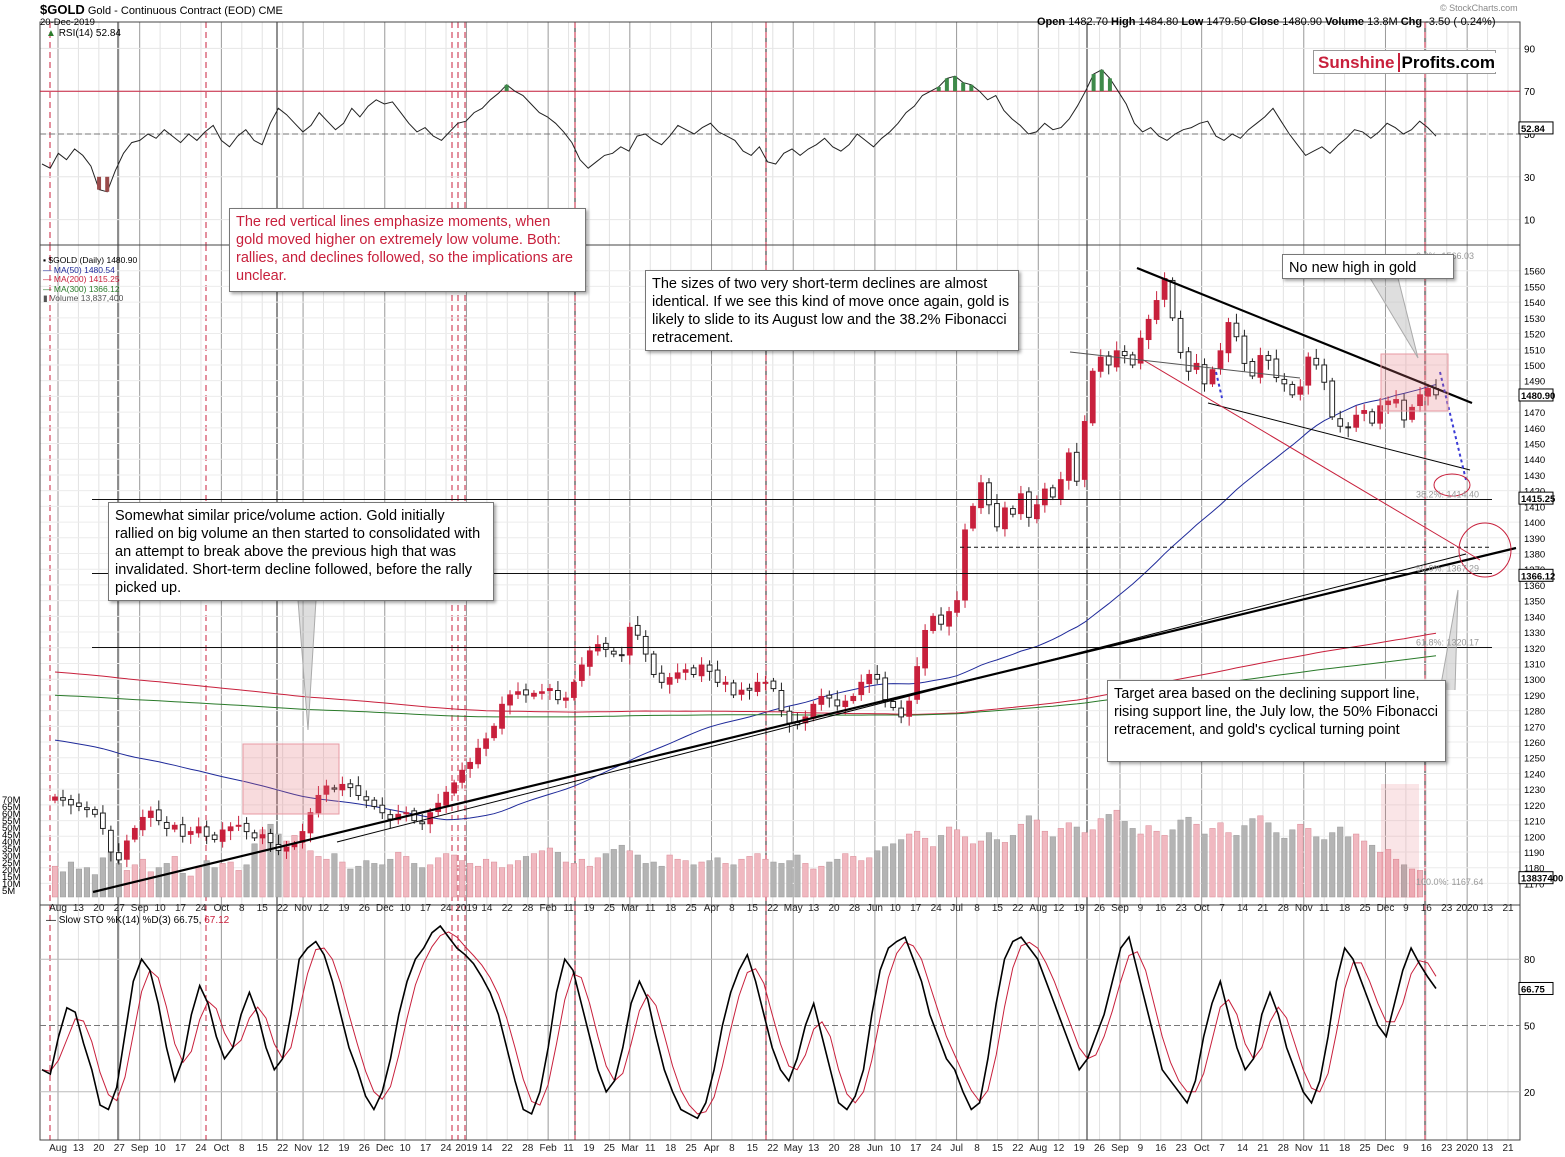 The image size is (1565, 1157). What do you see at coordinates (242, 1148) in the screenshot?
I see `x-tick-label: 8` at bounding box center [242, 1148].